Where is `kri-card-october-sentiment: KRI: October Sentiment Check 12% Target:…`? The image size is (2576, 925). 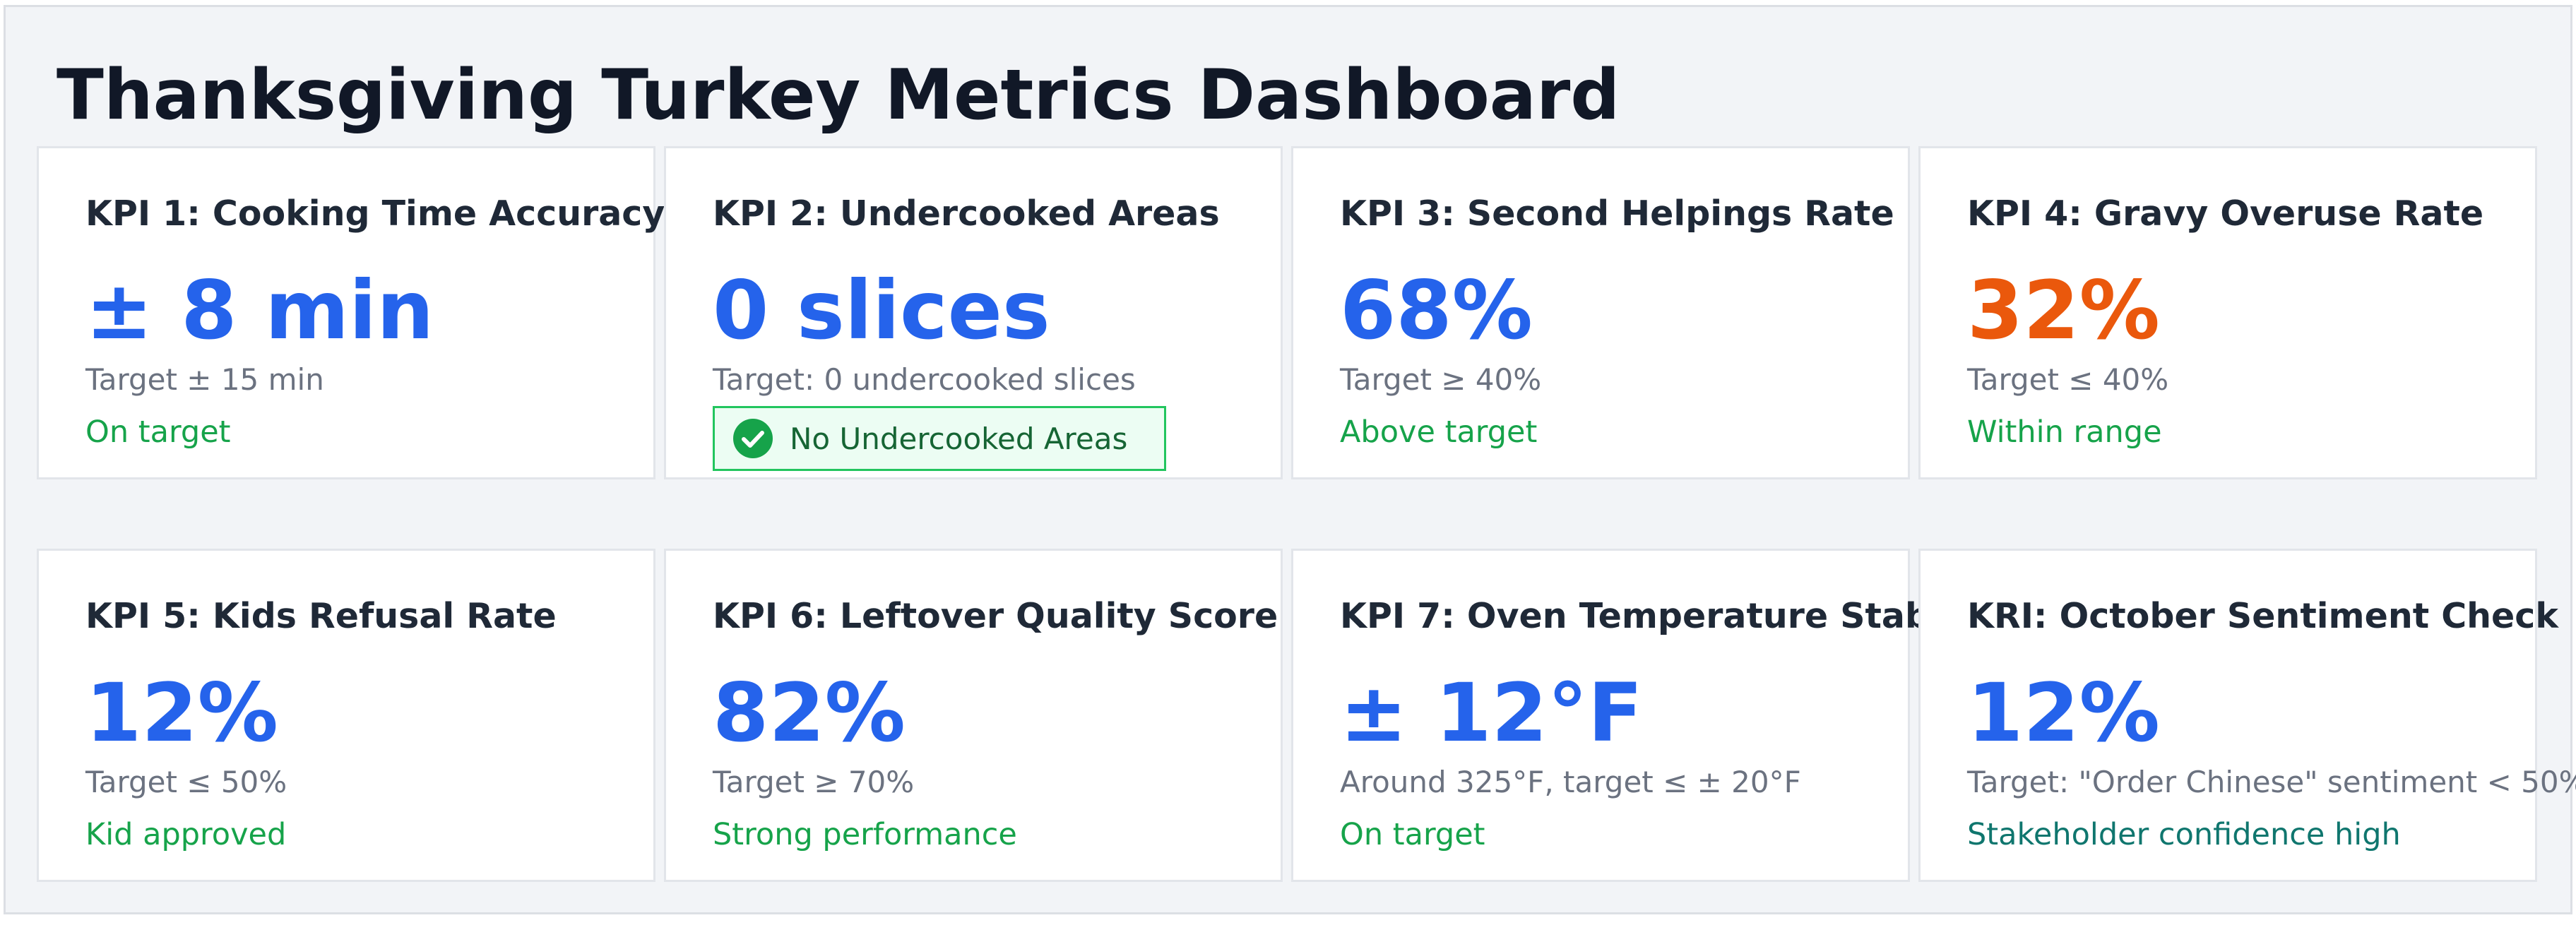 kri-card-october-sentiment: KRI: October Sentiment Check 12% Target:… is located at coordinates (2247, 715).